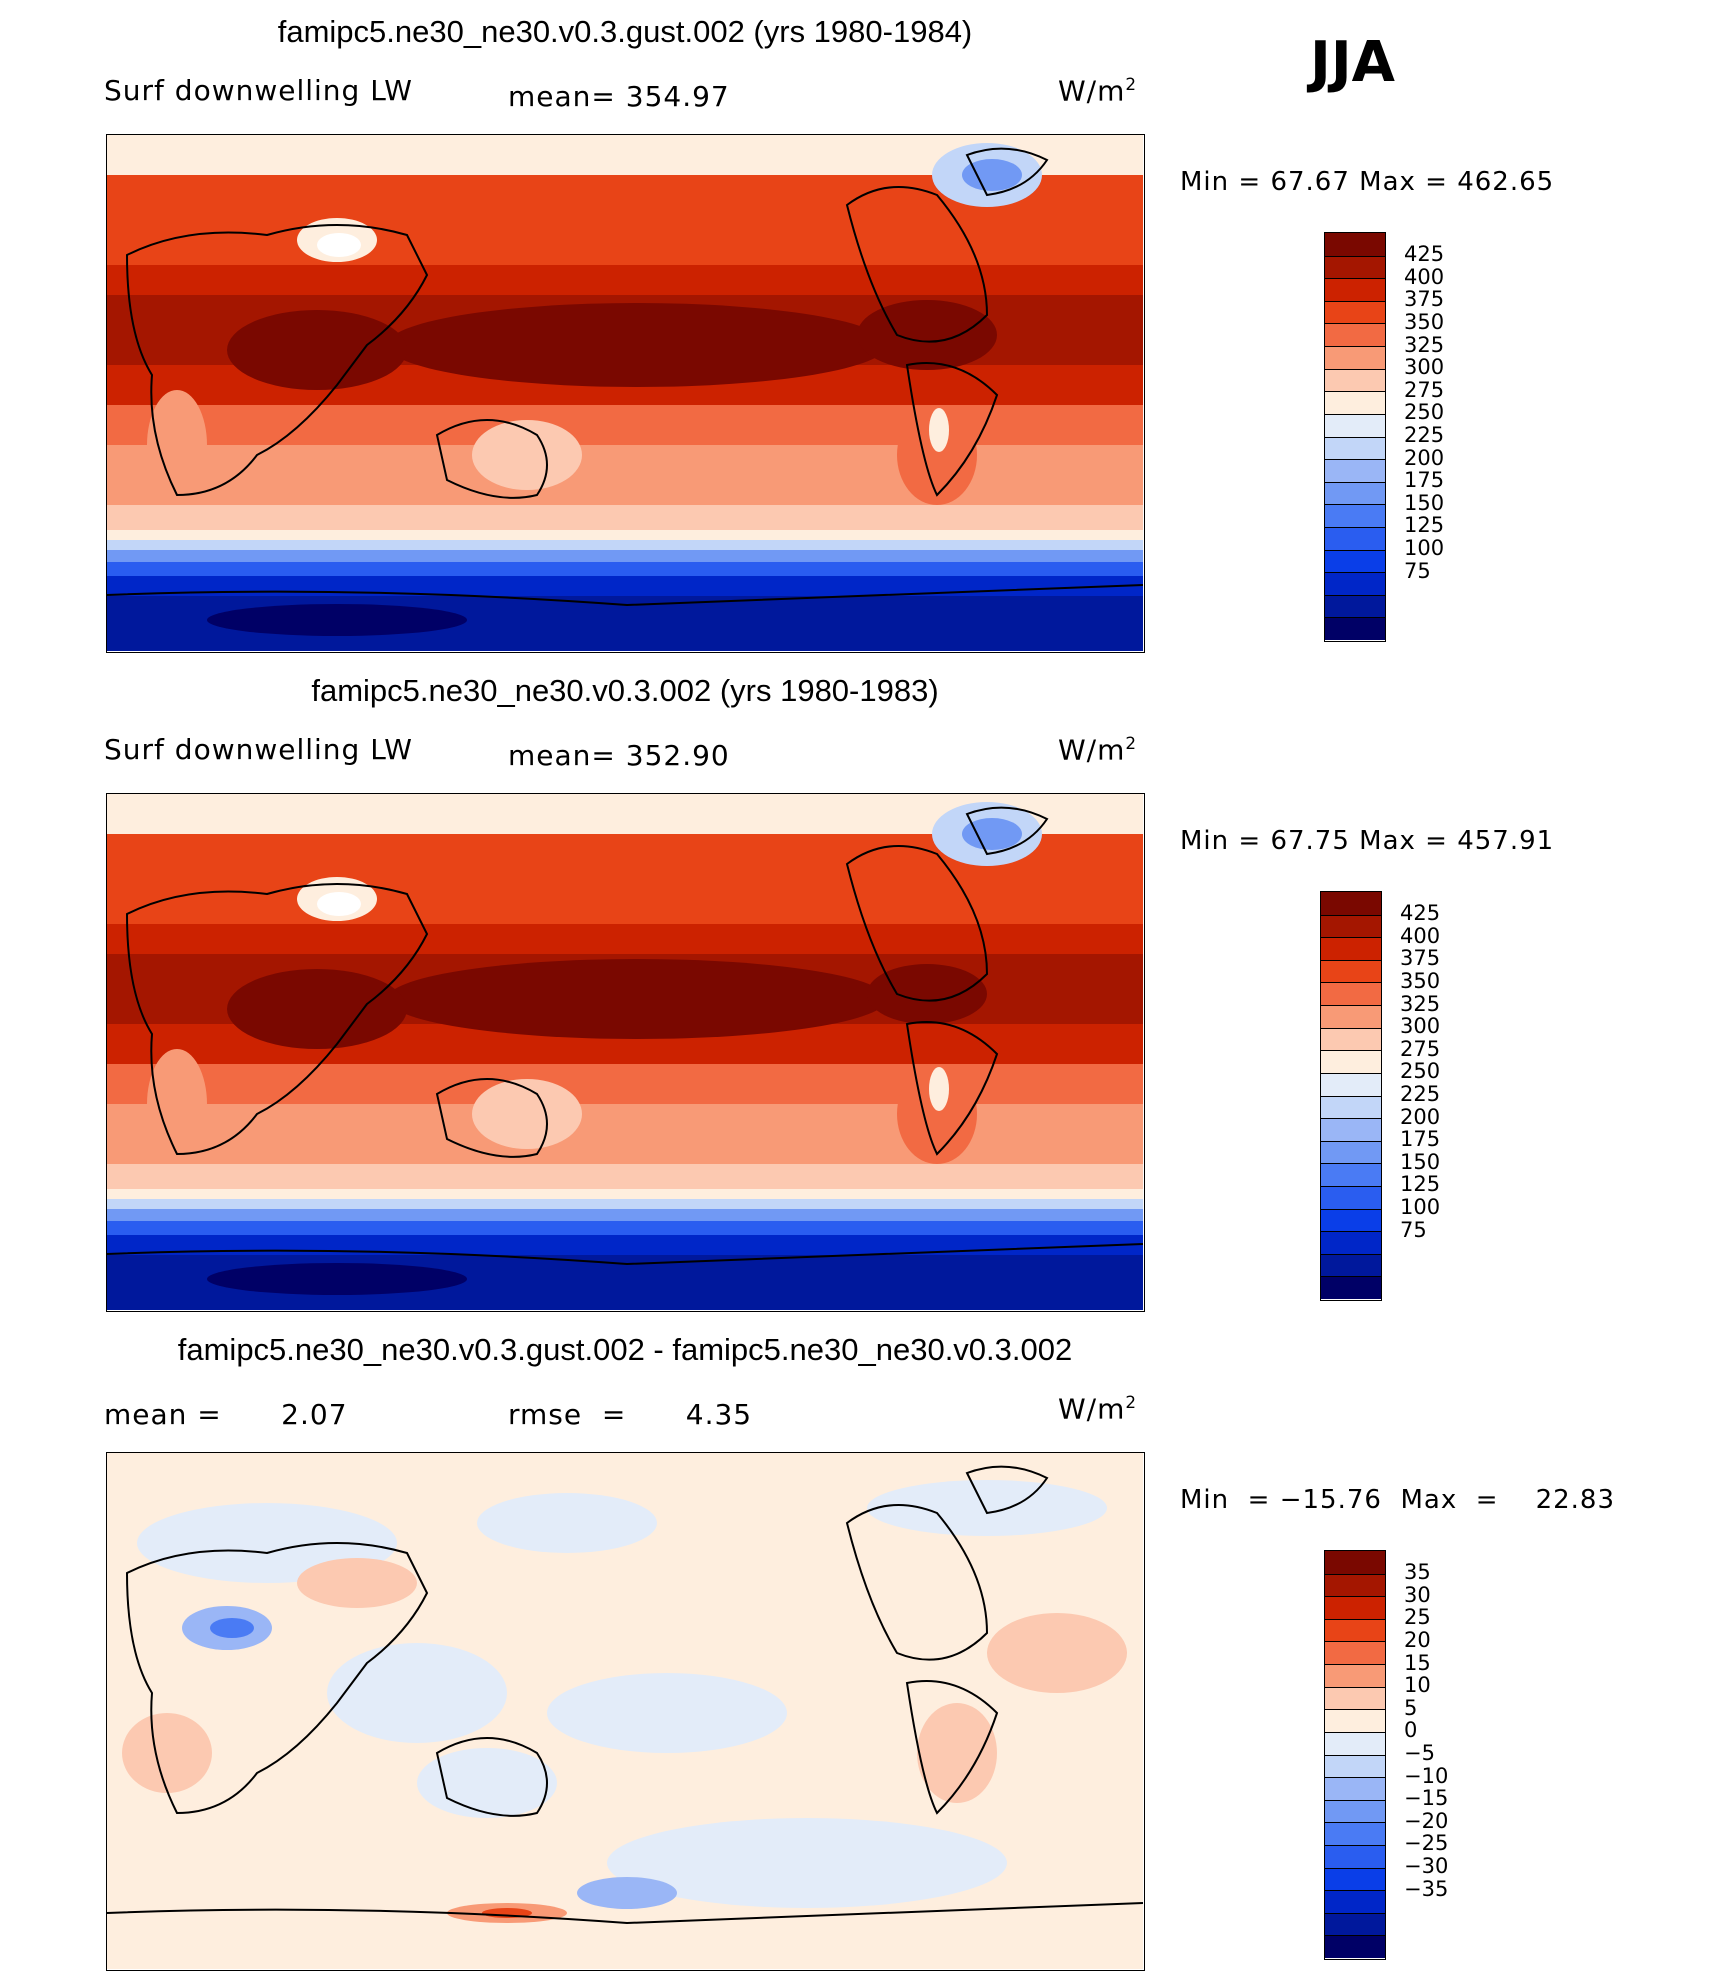  What do you see at coordinates (1417, 1639) in the screenshot?
I see `colorbar-tick-label: 20` at bounding box center [1417, 1639].